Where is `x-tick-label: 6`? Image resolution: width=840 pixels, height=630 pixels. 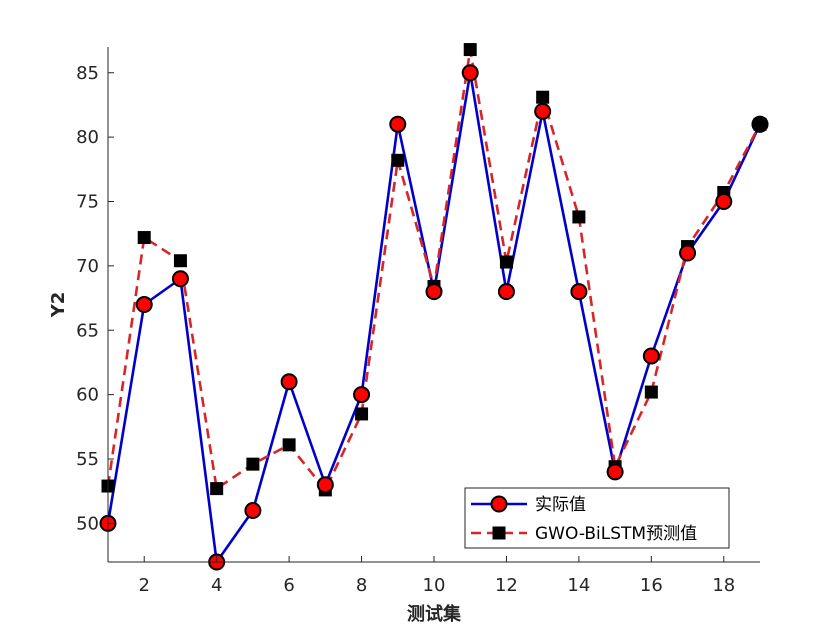 x-tick-label: 6 is located at coordinates (288, 585).